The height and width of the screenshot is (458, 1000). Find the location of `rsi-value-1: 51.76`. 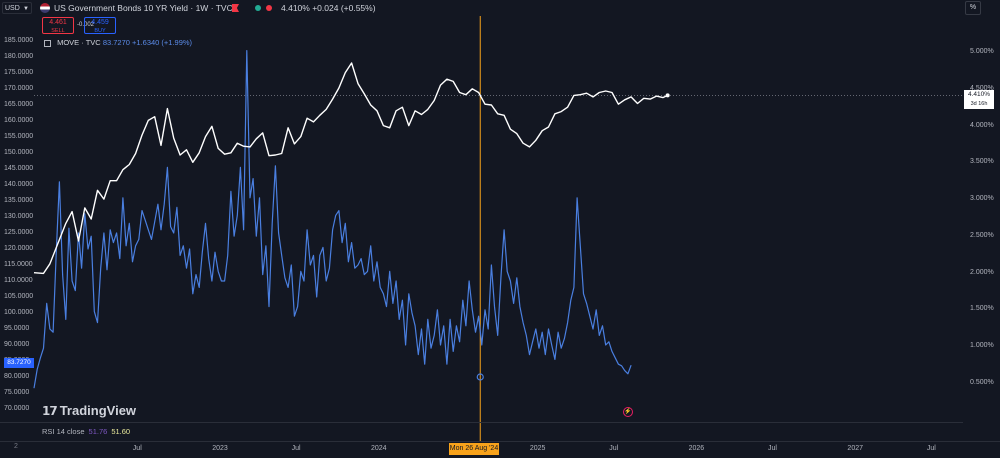

rsi-value-1: 51.76 is located at coordinates (98, 431).